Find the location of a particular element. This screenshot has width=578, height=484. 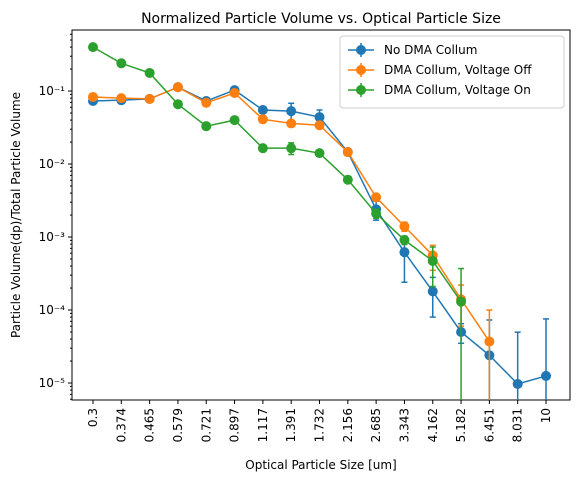

x-tick-label: 0.721 is located at coordinates (206, 425).